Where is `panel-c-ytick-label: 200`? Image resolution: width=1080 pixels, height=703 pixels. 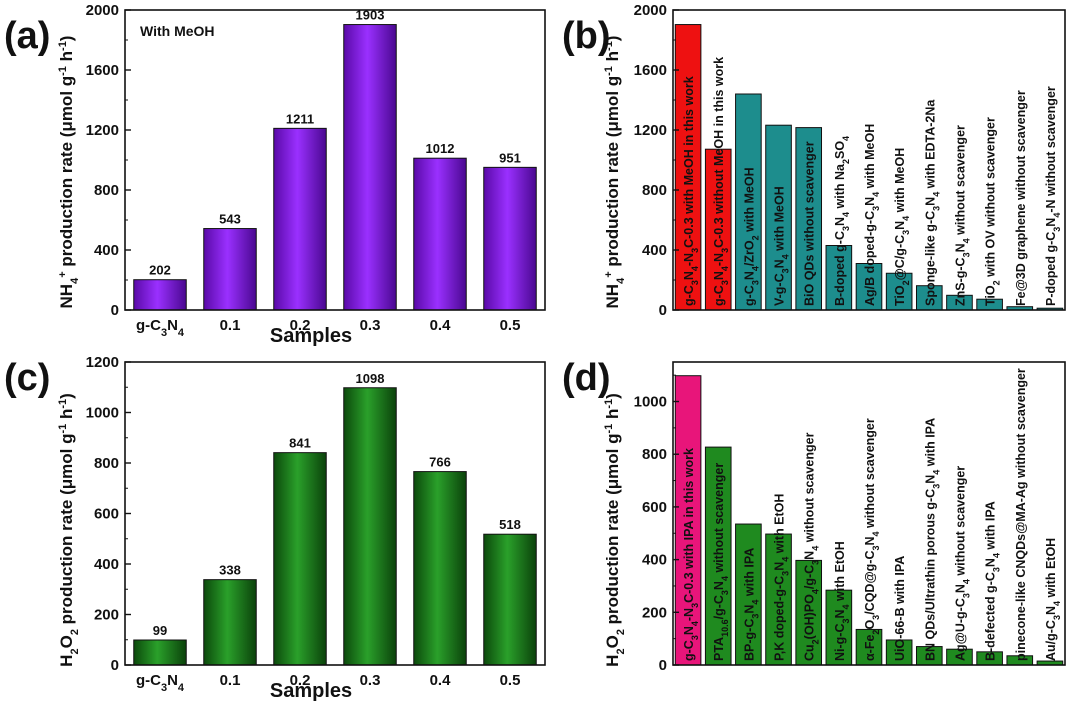 panel-c-ytick-label: 200 is located at coordinates (106, 615).